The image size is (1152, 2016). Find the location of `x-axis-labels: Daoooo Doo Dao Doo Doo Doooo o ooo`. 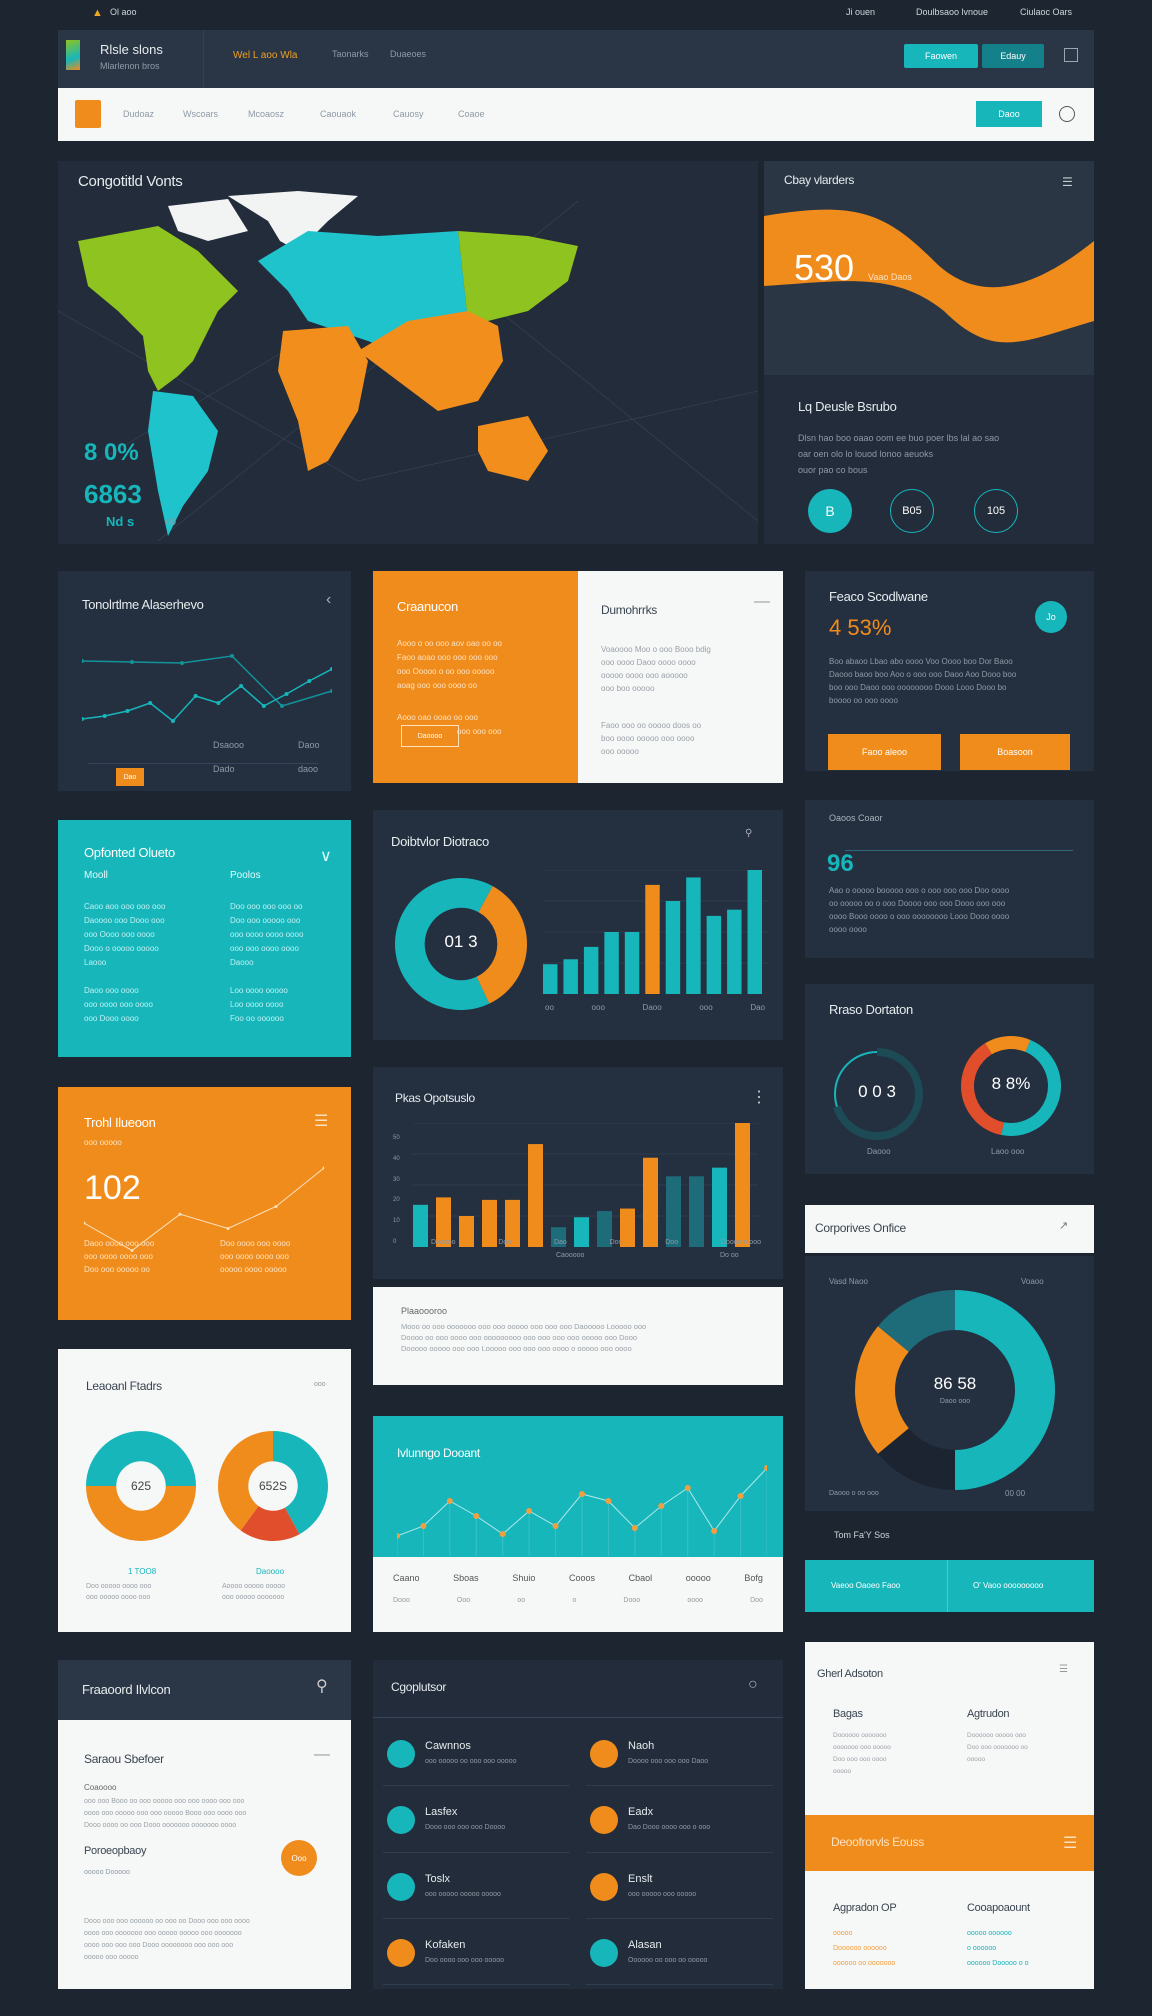

x-axis-labels: Daoooo Doo Dao Doo Doo Doooo o ooo is located at coordinates (596, 1243).